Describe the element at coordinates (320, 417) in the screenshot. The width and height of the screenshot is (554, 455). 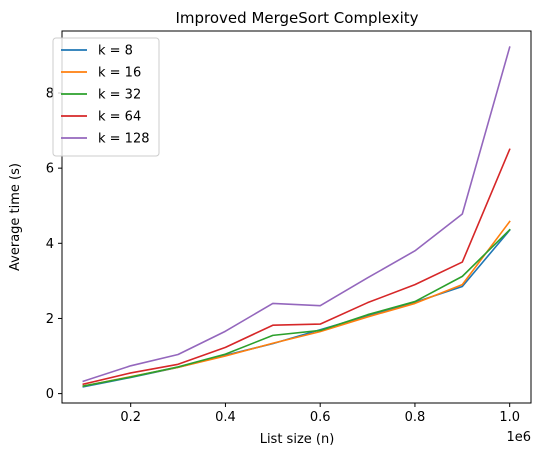
I see `x-tick-label: 0.6` at that location.